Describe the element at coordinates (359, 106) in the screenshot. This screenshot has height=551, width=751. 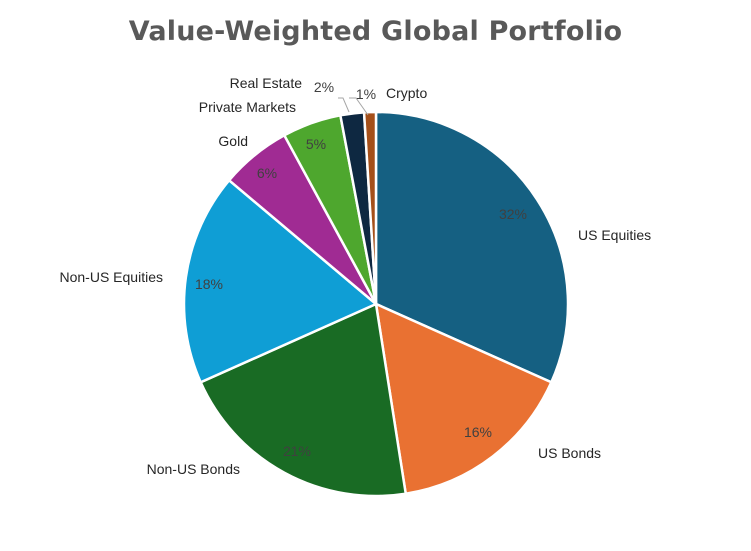
I see `leader-line-crypto` at that location.